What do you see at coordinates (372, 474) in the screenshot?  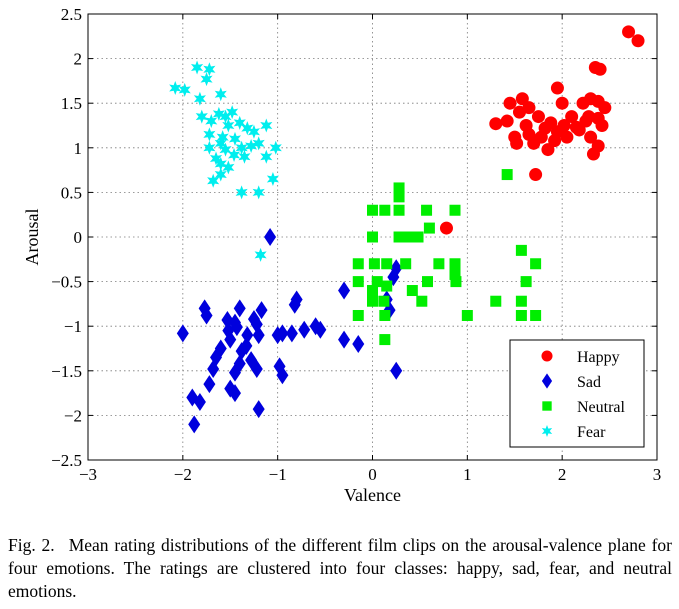 I see `x-tick-label: 0` at bounding box center [372, 474].